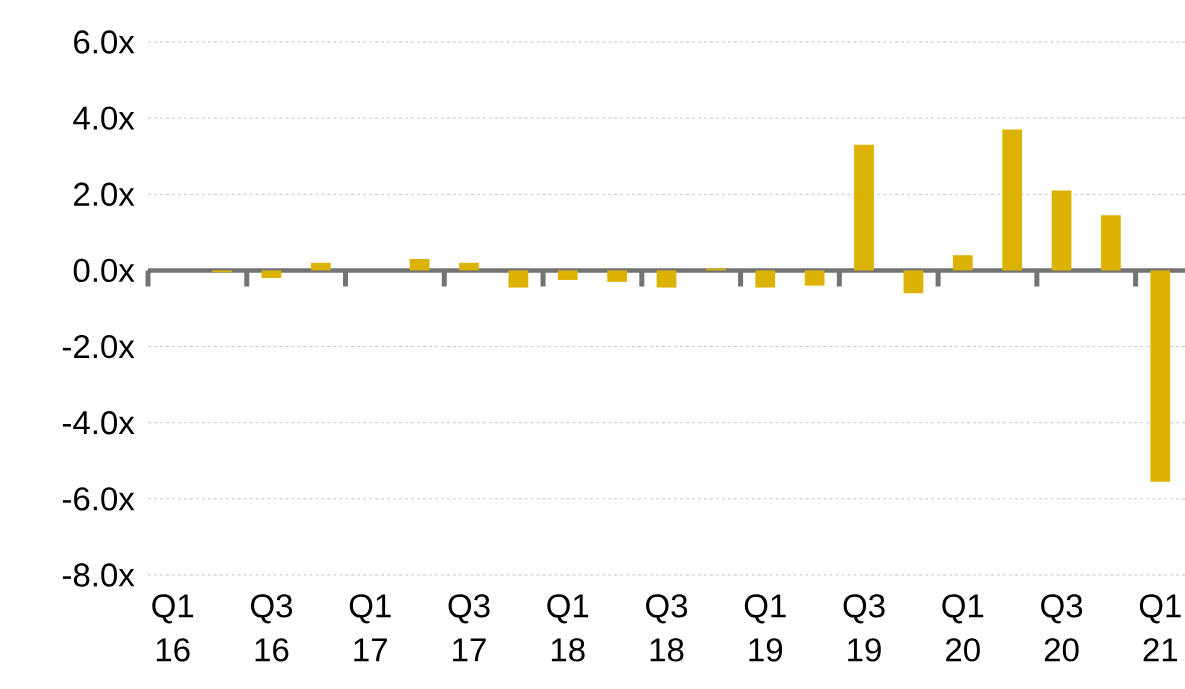 This screenshot has width=1185, height=689. What do you see at coordinates (568, 628) in the screenshot?
I see `x-tick-label: Q1 18` at bounding box center [568, 628].